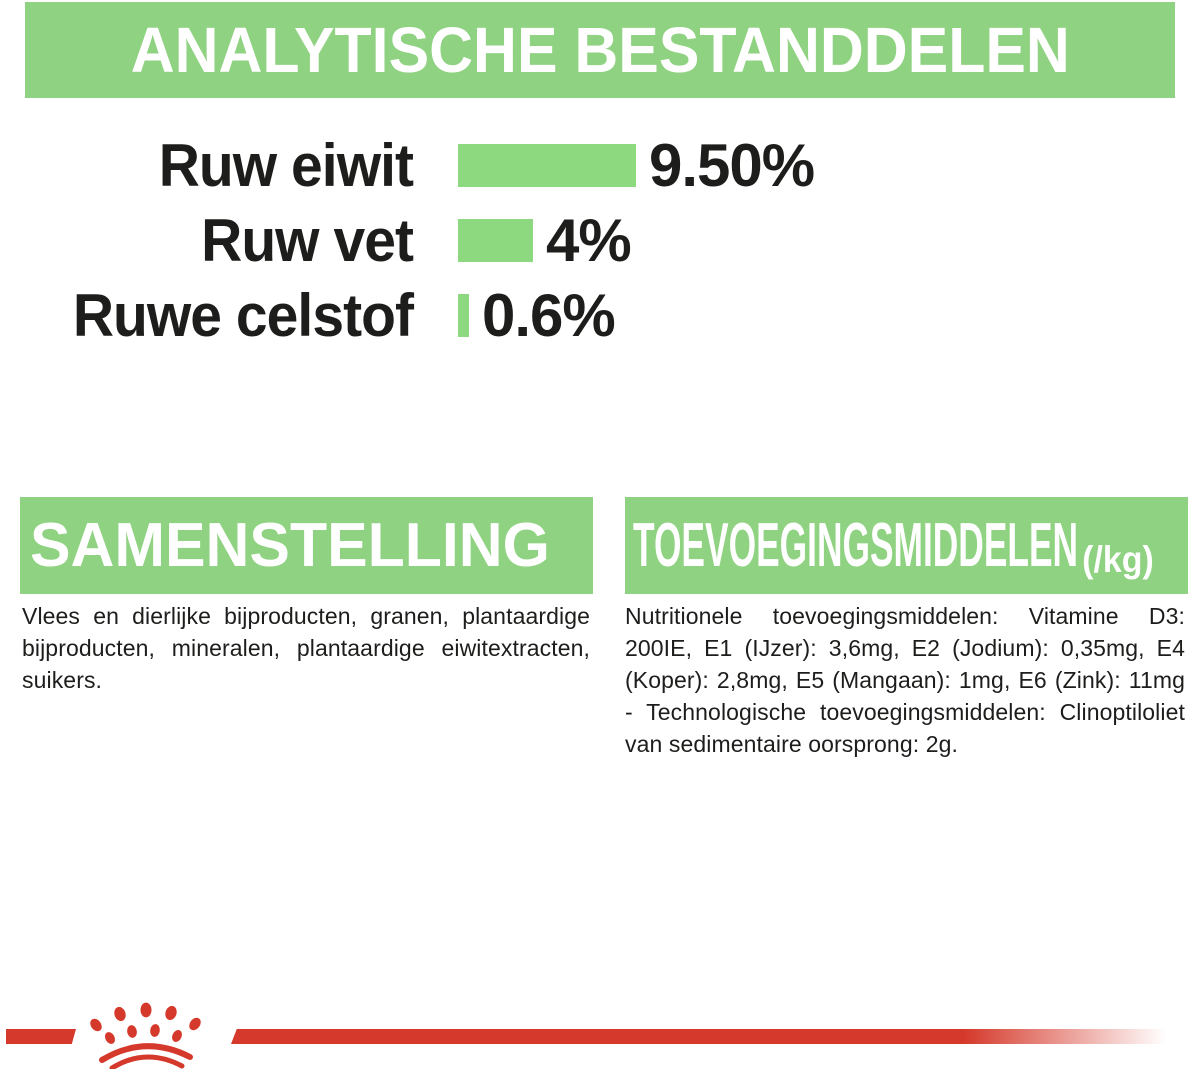 This screenshot has width=1200, height=1069. I want to click on additives-title-main: TOEVOEGINGSMIDDELEN, so click(856, 545).